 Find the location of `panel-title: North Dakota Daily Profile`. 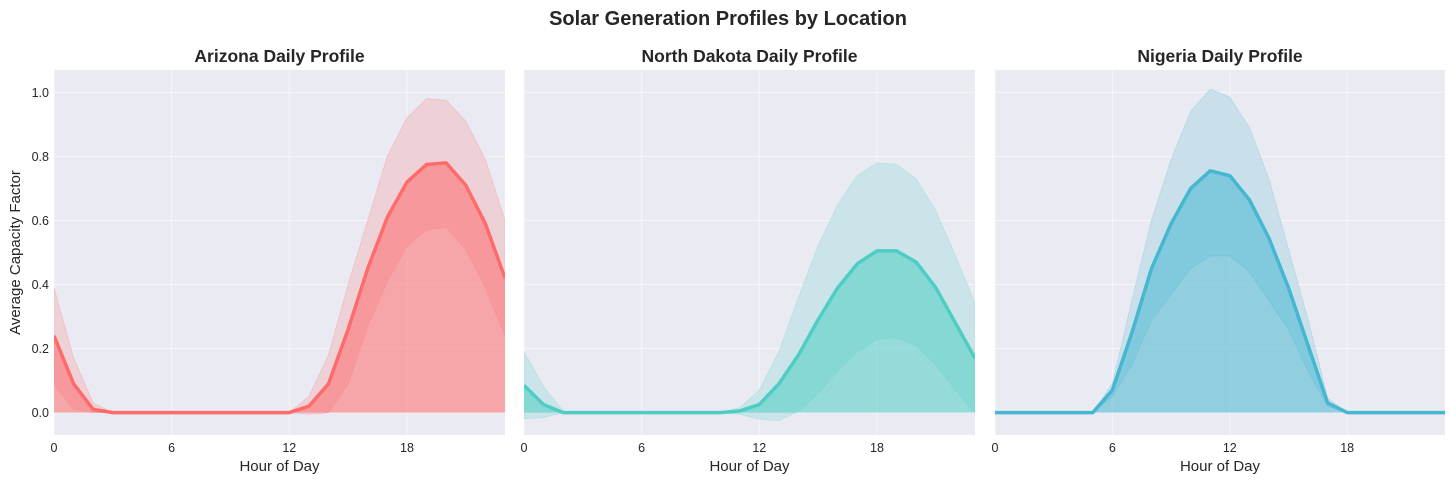

panel-title: North Dakota Daily Profile is located at coordinates (750, 56).